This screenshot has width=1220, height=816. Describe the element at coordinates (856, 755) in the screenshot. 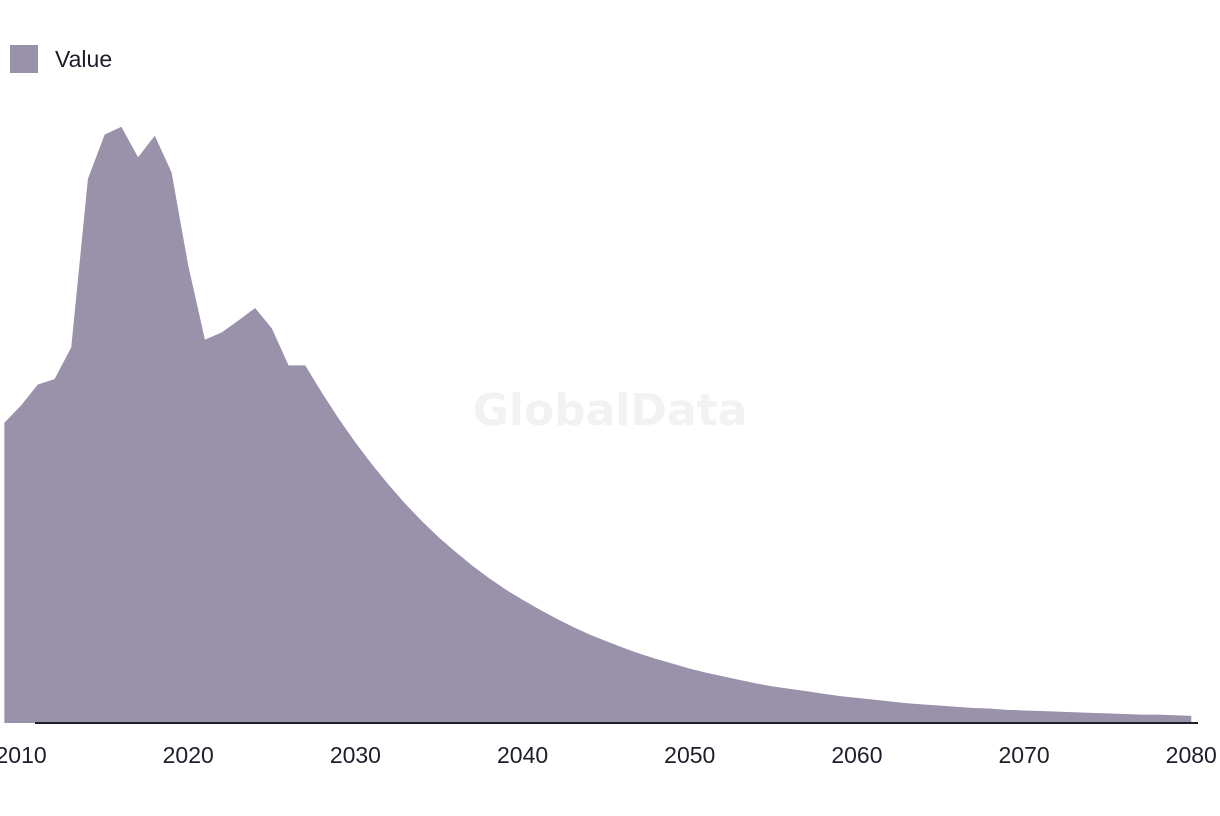

I see `x-tick-label: 2060` at that location.